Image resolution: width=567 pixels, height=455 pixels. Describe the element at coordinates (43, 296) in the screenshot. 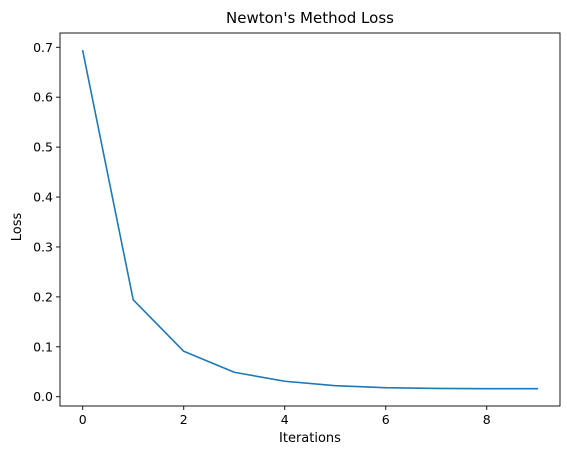

I see `y-tick-label: 0.2` at that location.